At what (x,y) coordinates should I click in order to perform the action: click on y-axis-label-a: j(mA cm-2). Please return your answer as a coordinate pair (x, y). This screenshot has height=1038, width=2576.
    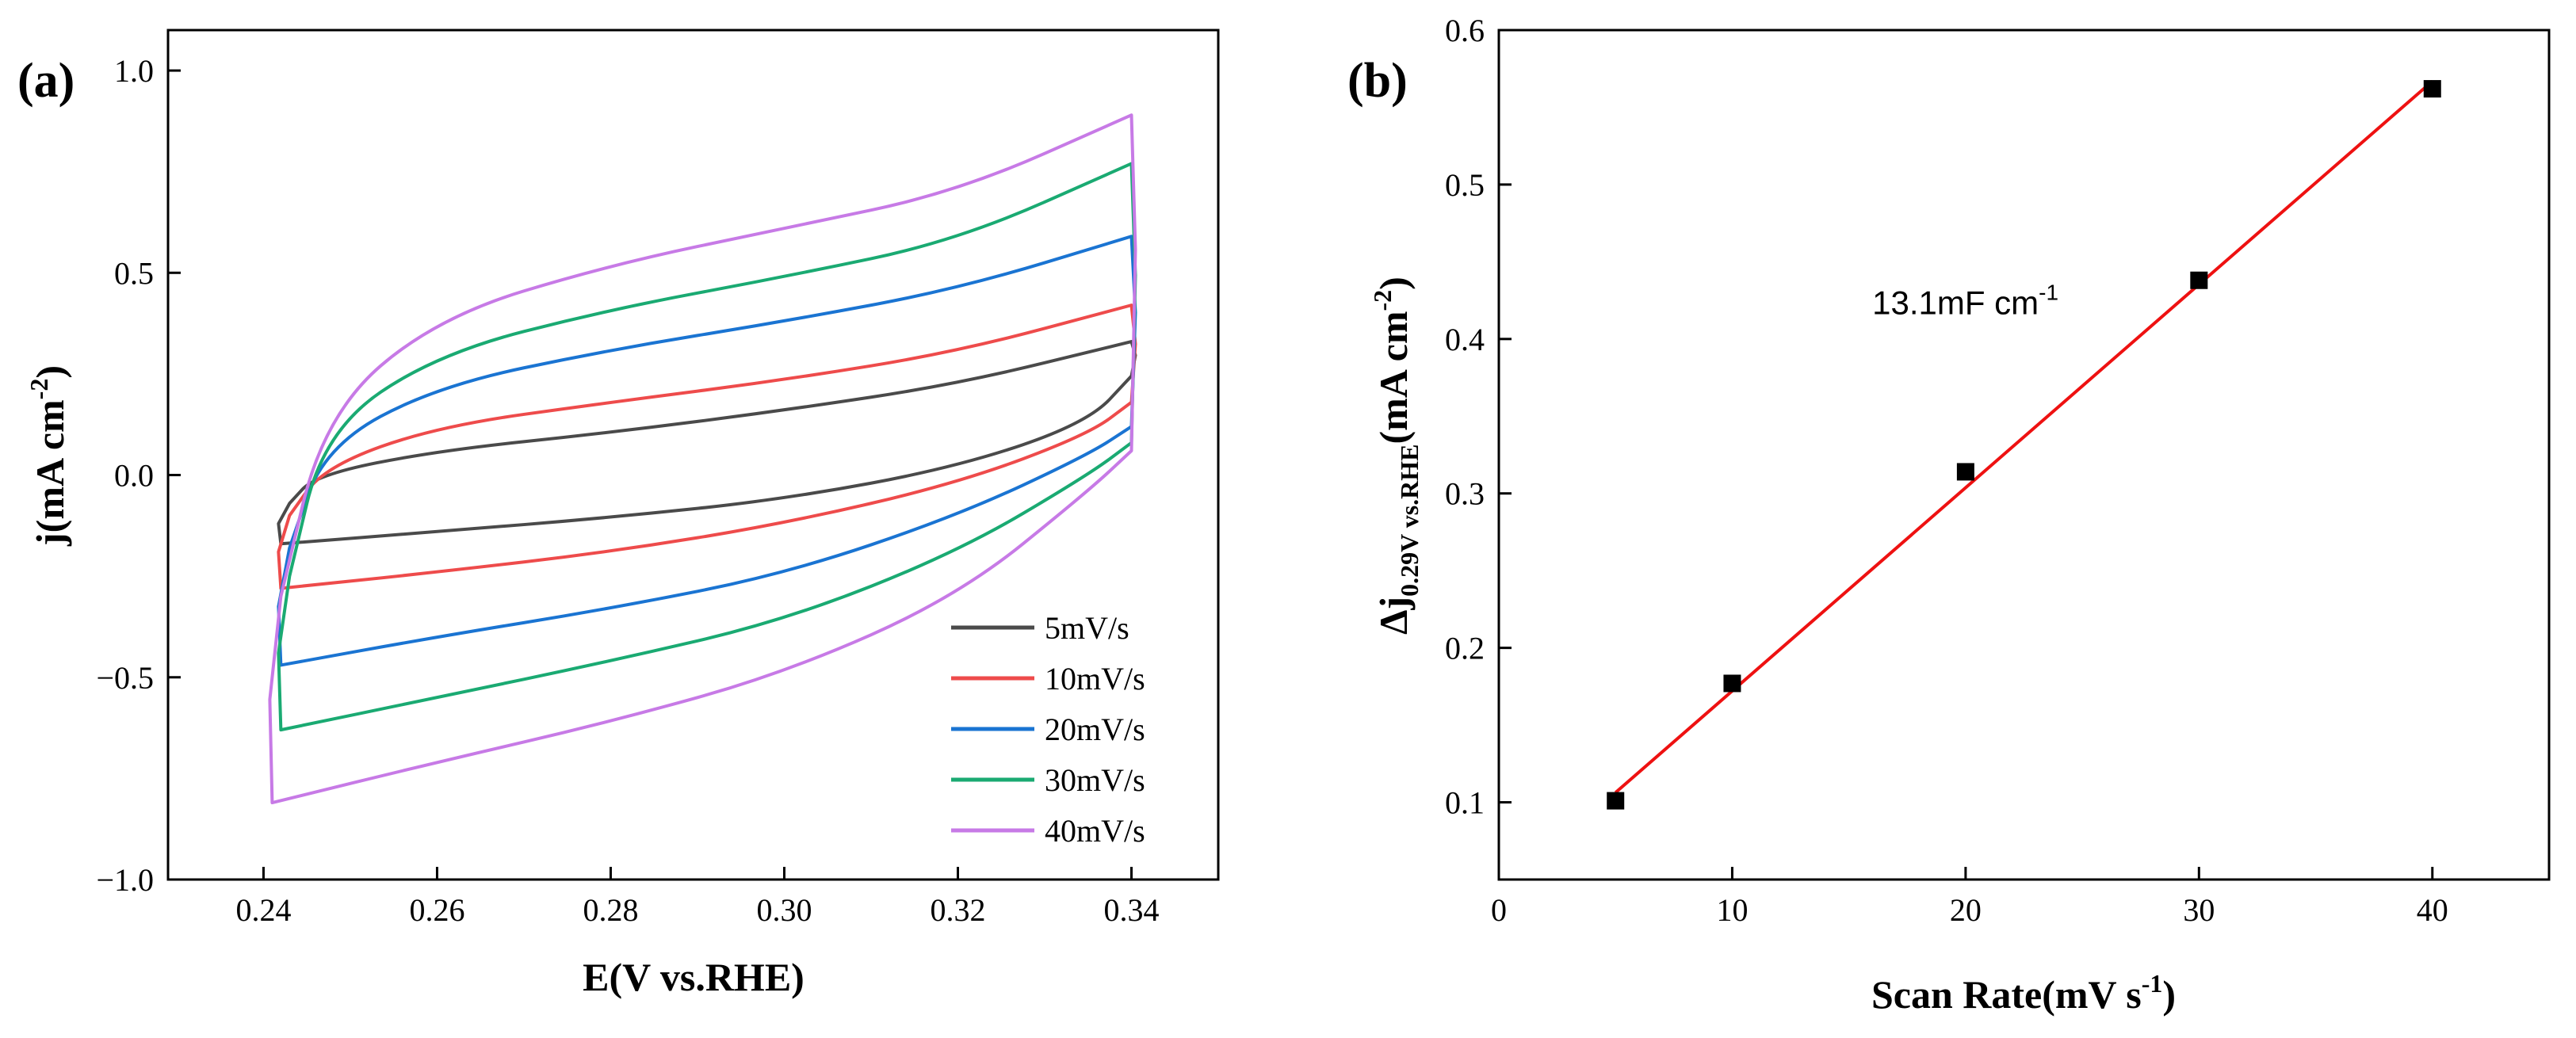
    Looking at the image, I should click on (48, 456).